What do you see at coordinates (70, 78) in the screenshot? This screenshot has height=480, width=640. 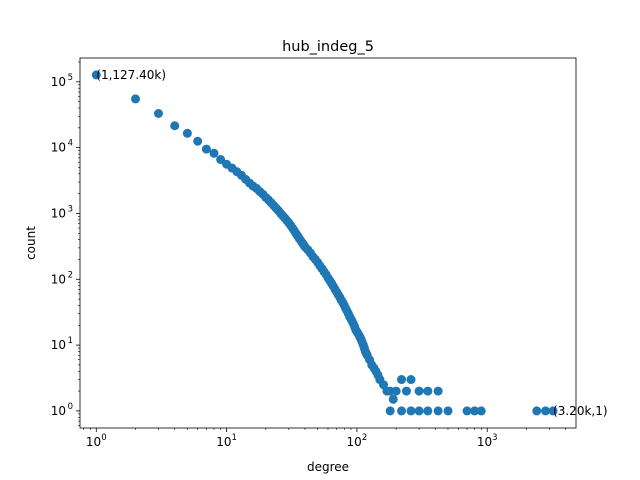 I see `y-tick-exponent: 5` at bounding box center [70, 78].